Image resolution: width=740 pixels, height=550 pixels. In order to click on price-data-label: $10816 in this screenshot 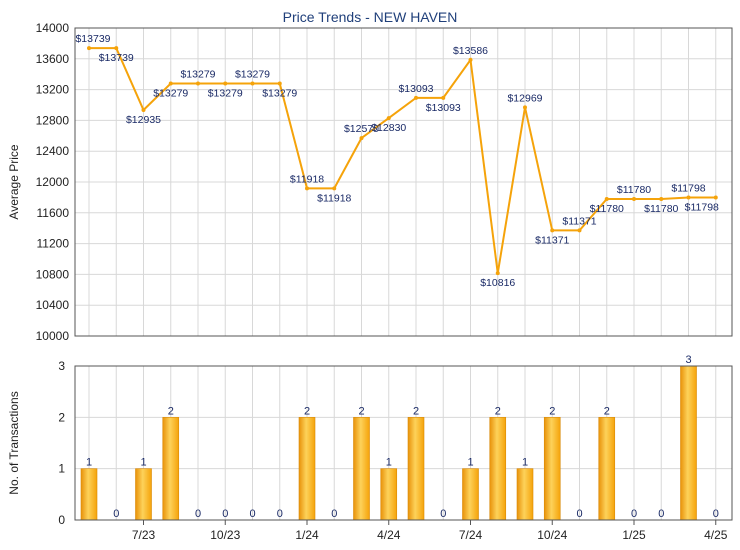, I will do `click(497, 283)`.